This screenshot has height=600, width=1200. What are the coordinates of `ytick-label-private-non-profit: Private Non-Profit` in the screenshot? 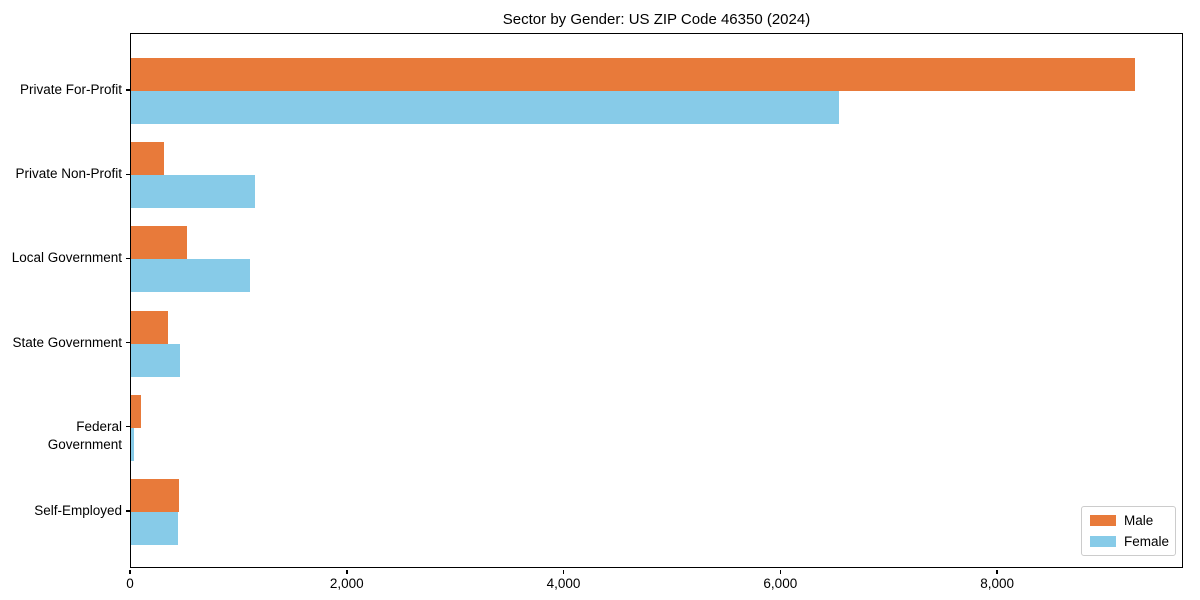 It's located at (68, 174).